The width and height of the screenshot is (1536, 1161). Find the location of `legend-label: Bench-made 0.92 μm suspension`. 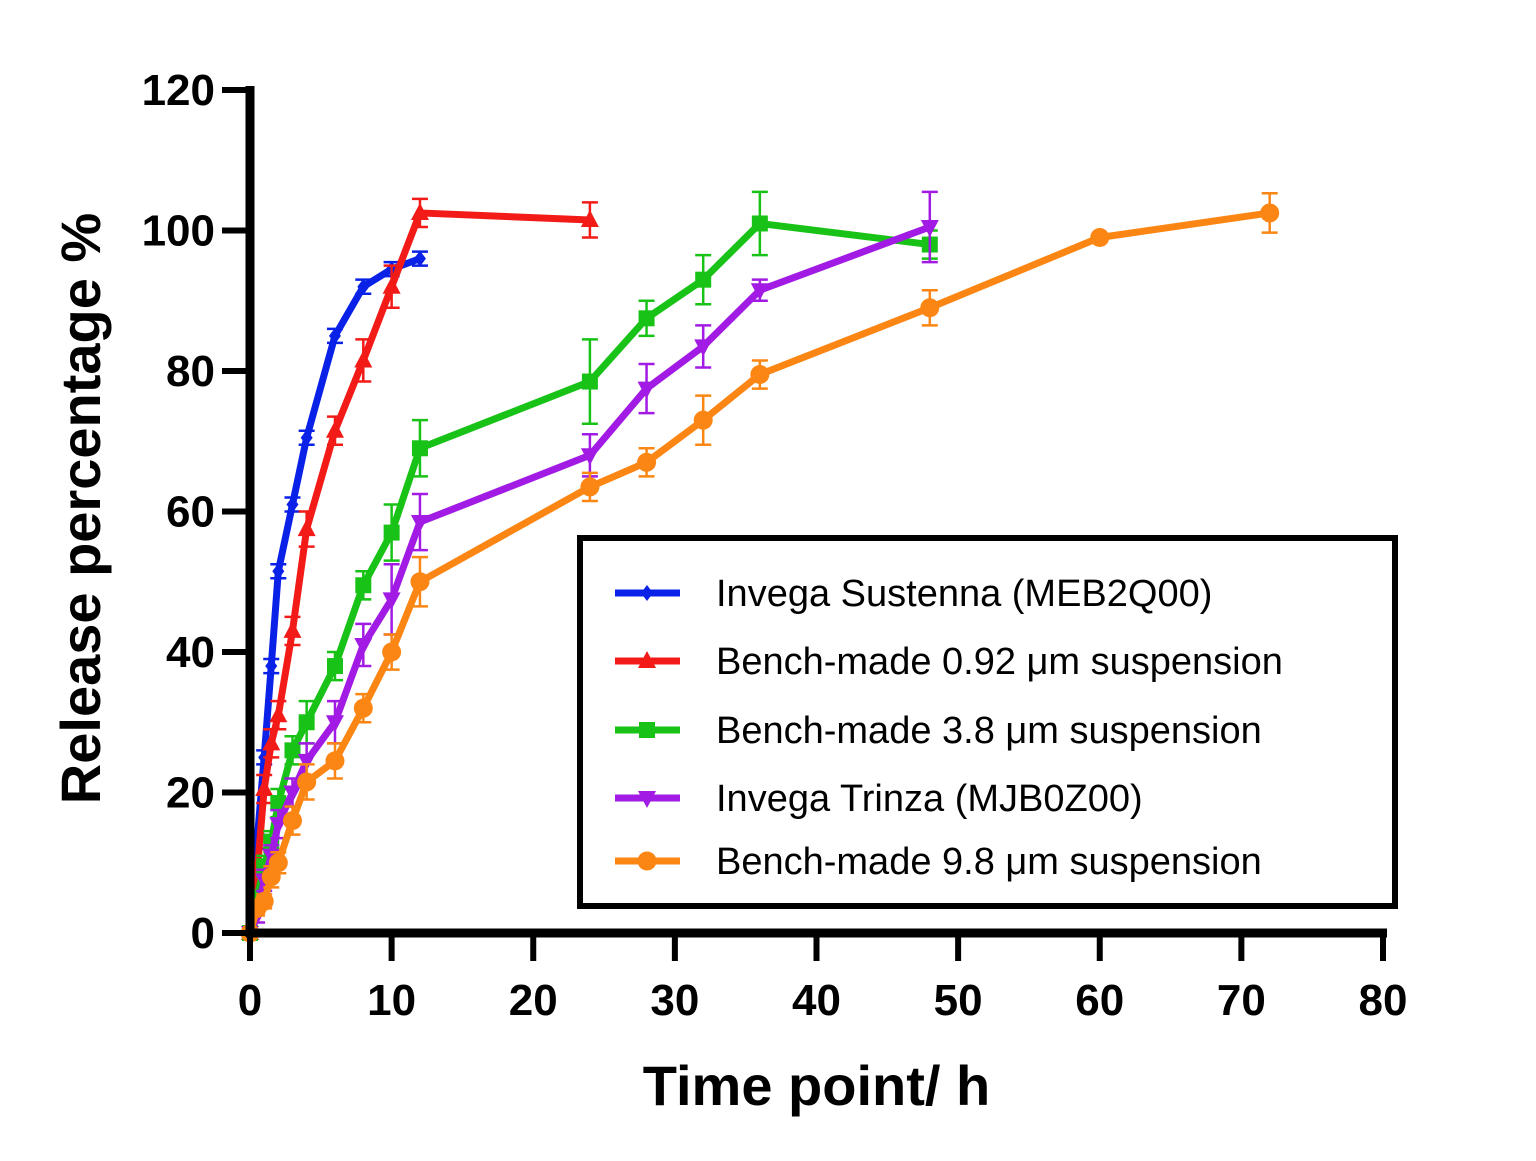

legend-label: Bench-made 0.92 μm suspension is located at coordinates (999, 662).